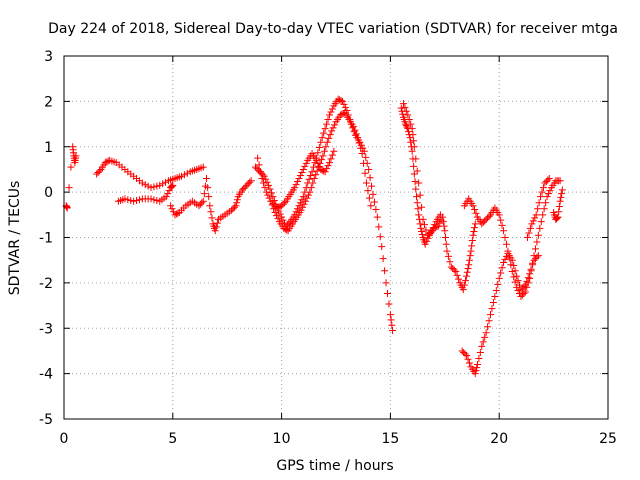 This screenshot has height=480, width=640. I want to click on x-tick-label: 20, so click(499, 439).